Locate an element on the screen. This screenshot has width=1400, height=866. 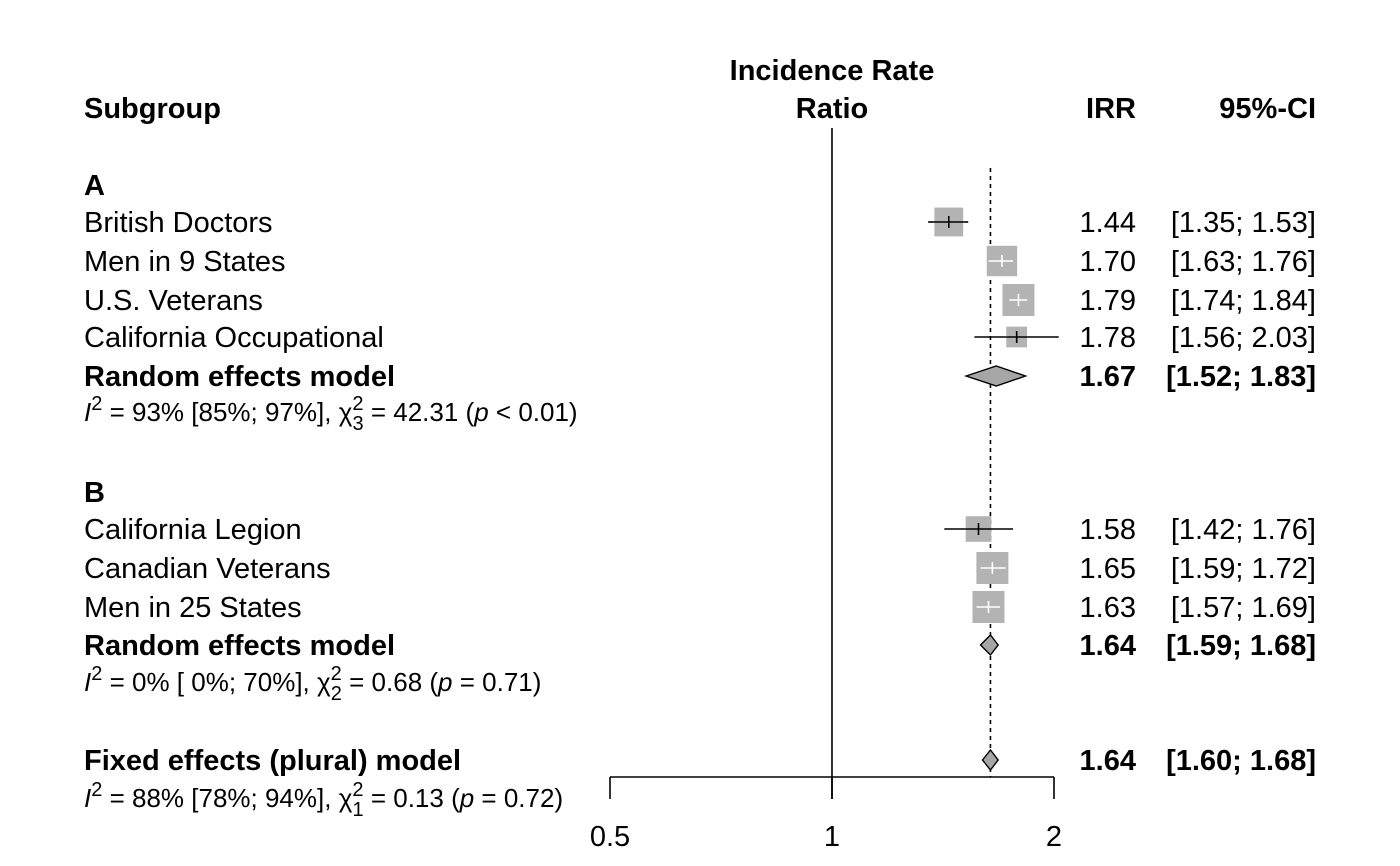
pooled-estimate: 1.67 is located at coordinates (1108, 377).